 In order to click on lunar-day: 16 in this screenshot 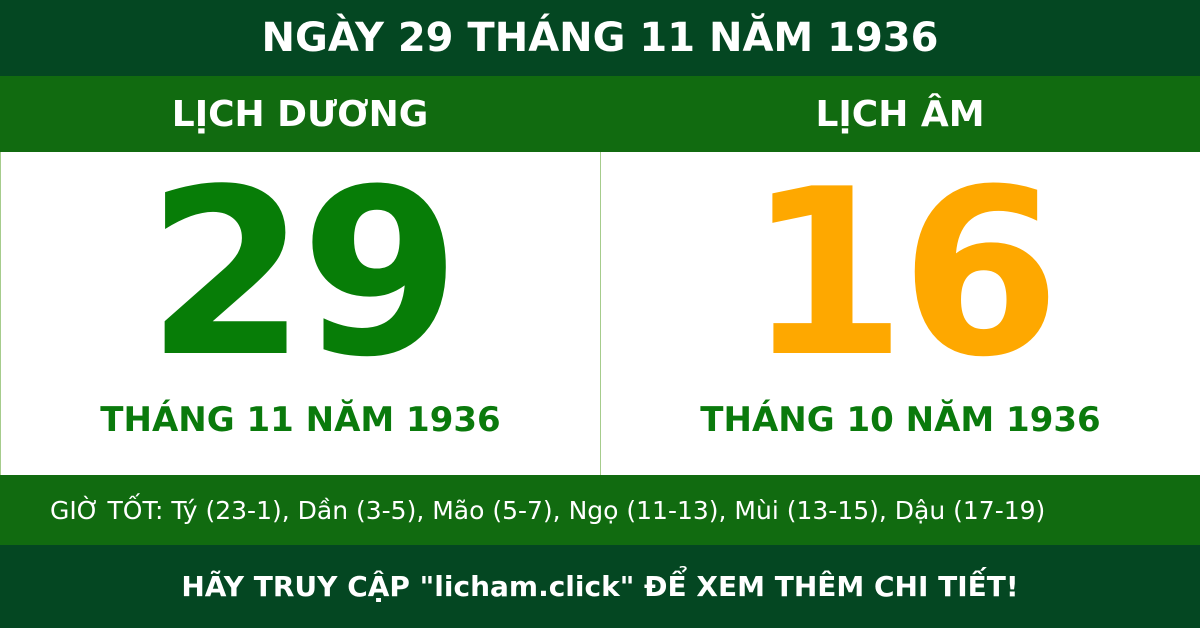, I will do `click(903, 274)`.